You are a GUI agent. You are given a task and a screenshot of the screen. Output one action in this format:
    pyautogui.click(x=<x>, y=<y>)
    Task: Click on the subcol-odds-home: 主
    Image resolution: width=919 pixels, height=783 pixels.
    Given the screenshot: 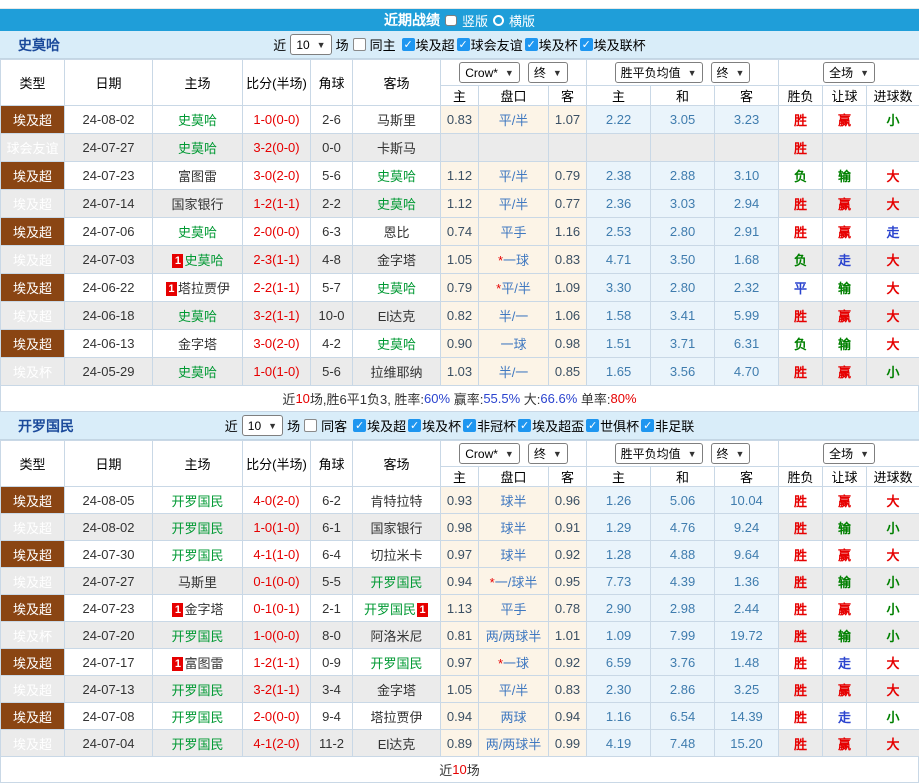 What is the action you would take?
    pyautogui.click(x=460, y=96)
    